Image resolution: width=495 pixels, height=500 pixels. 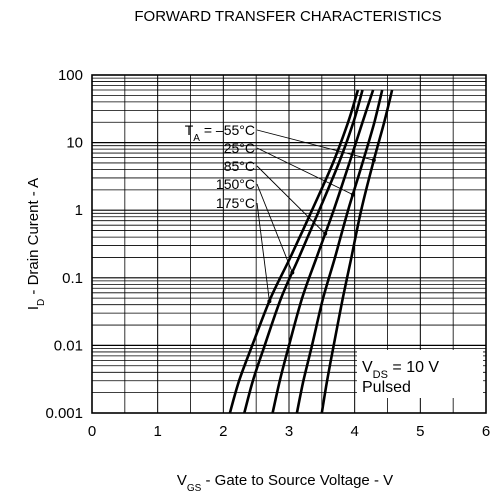 I want to click on y-tick-label: 0.01, so click(x=68, y=345).